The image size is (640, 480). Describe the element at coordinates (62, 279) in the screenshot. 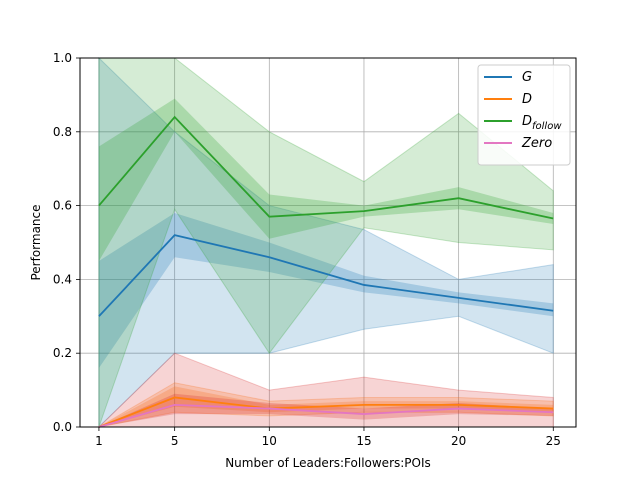

I see `y-tick-label: 0.4` at that location.